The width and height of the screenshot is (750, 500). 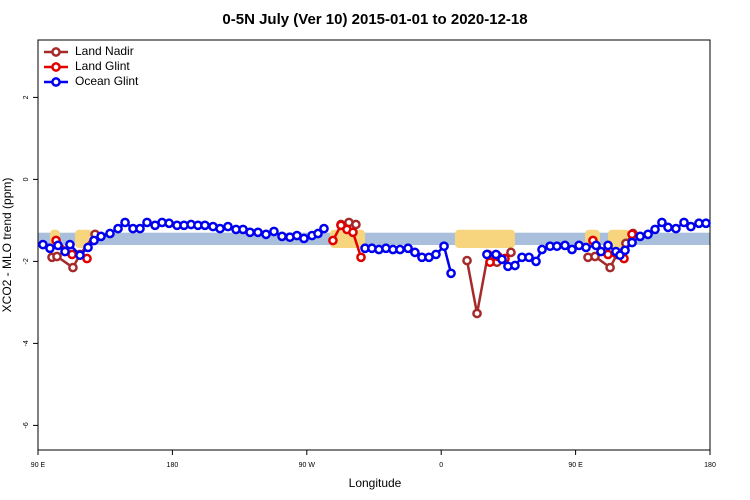 What do you see at coordinates (484, 238) in the screenshot?
I see `land-span` at bounding box center [484, 238].